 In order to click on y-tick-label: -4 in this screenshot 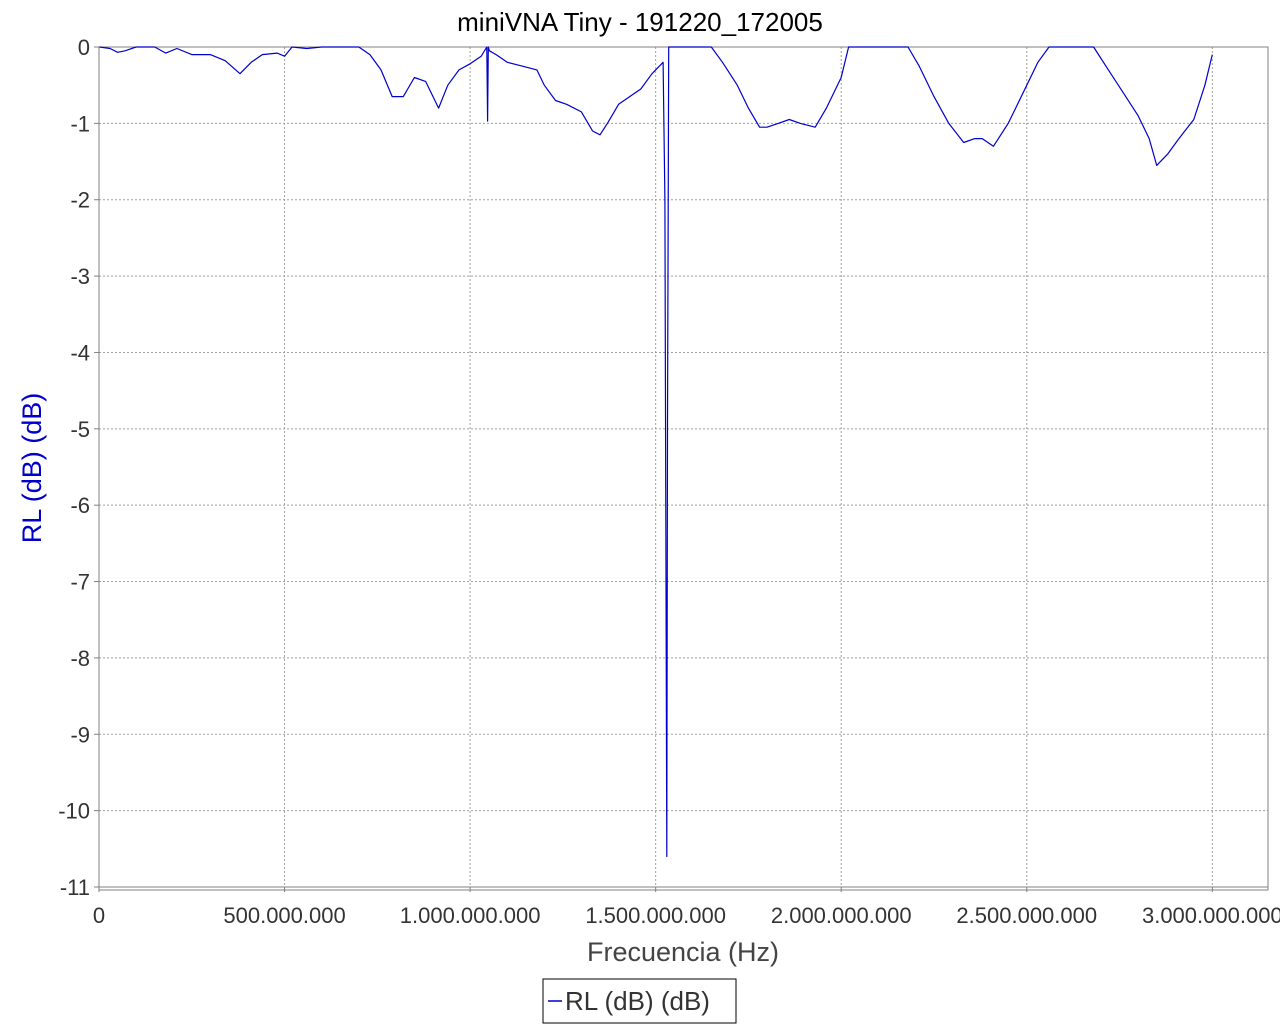, I will do `click(80, 352)`.